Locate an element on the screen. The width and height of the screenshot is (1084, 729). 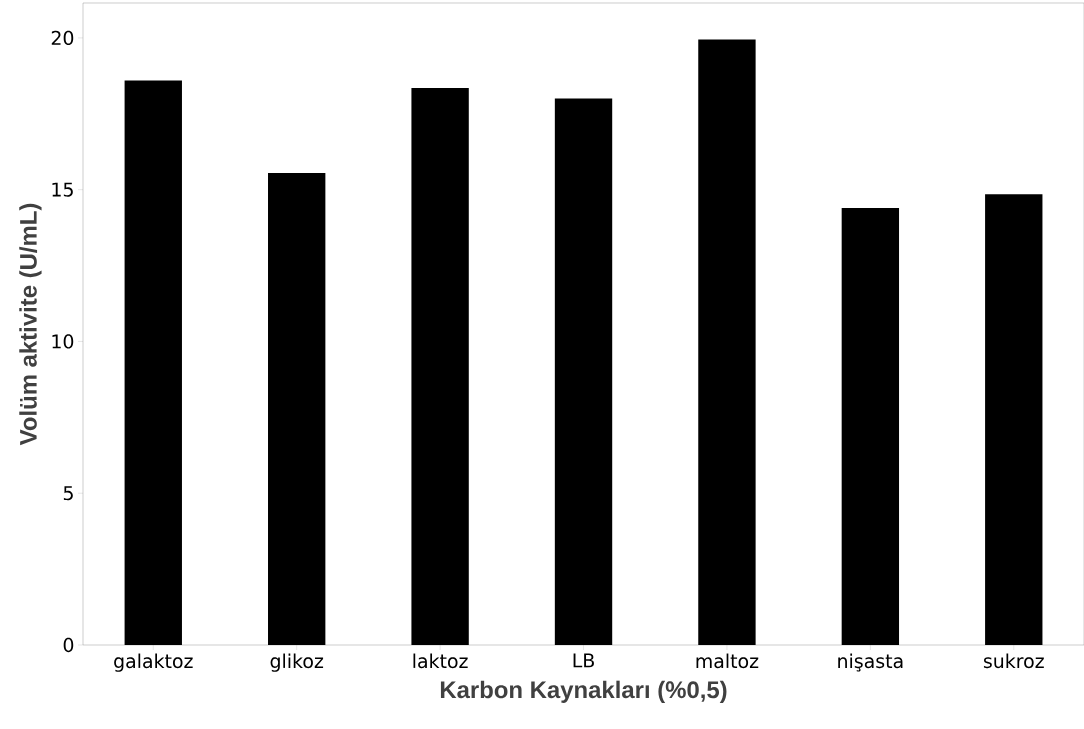
x-tick-label: glikoz is located at coordinates (297, 662).